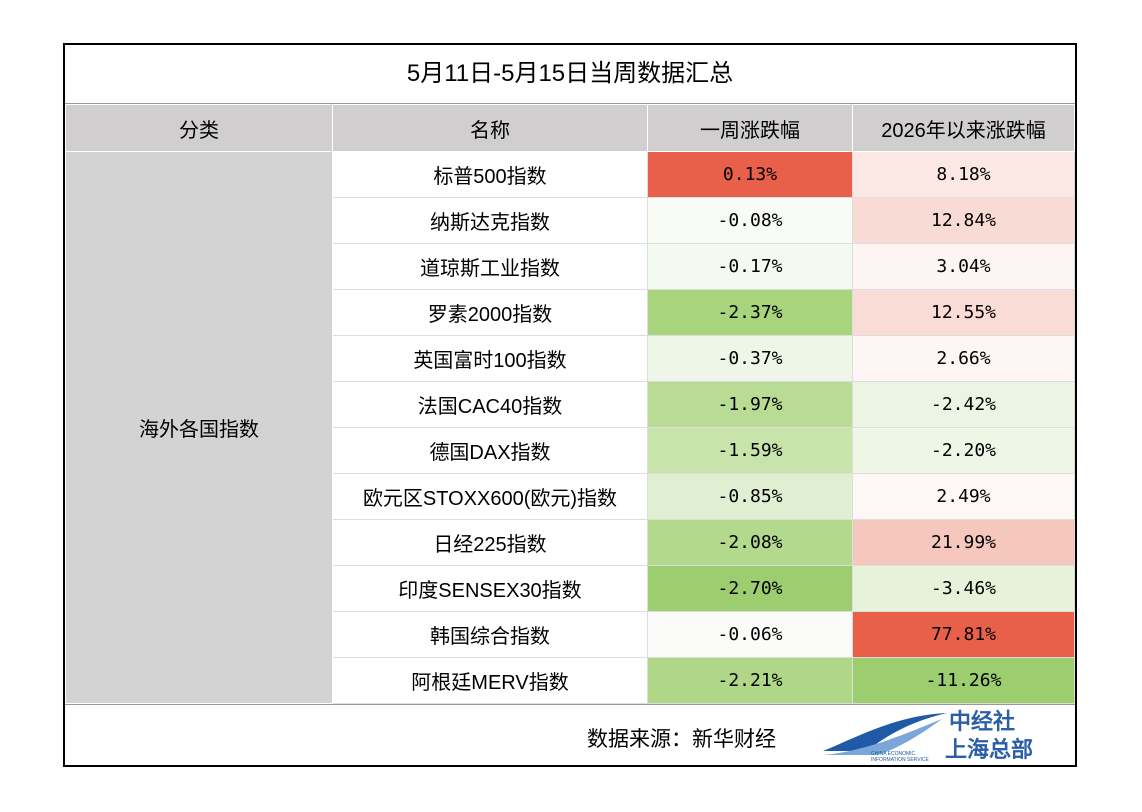 This screenshot has height=812, width=1142. Describe the element at coordinates (750, 128) in the screenshot. I see `header-cell: 一周涨跌幅` at that location.